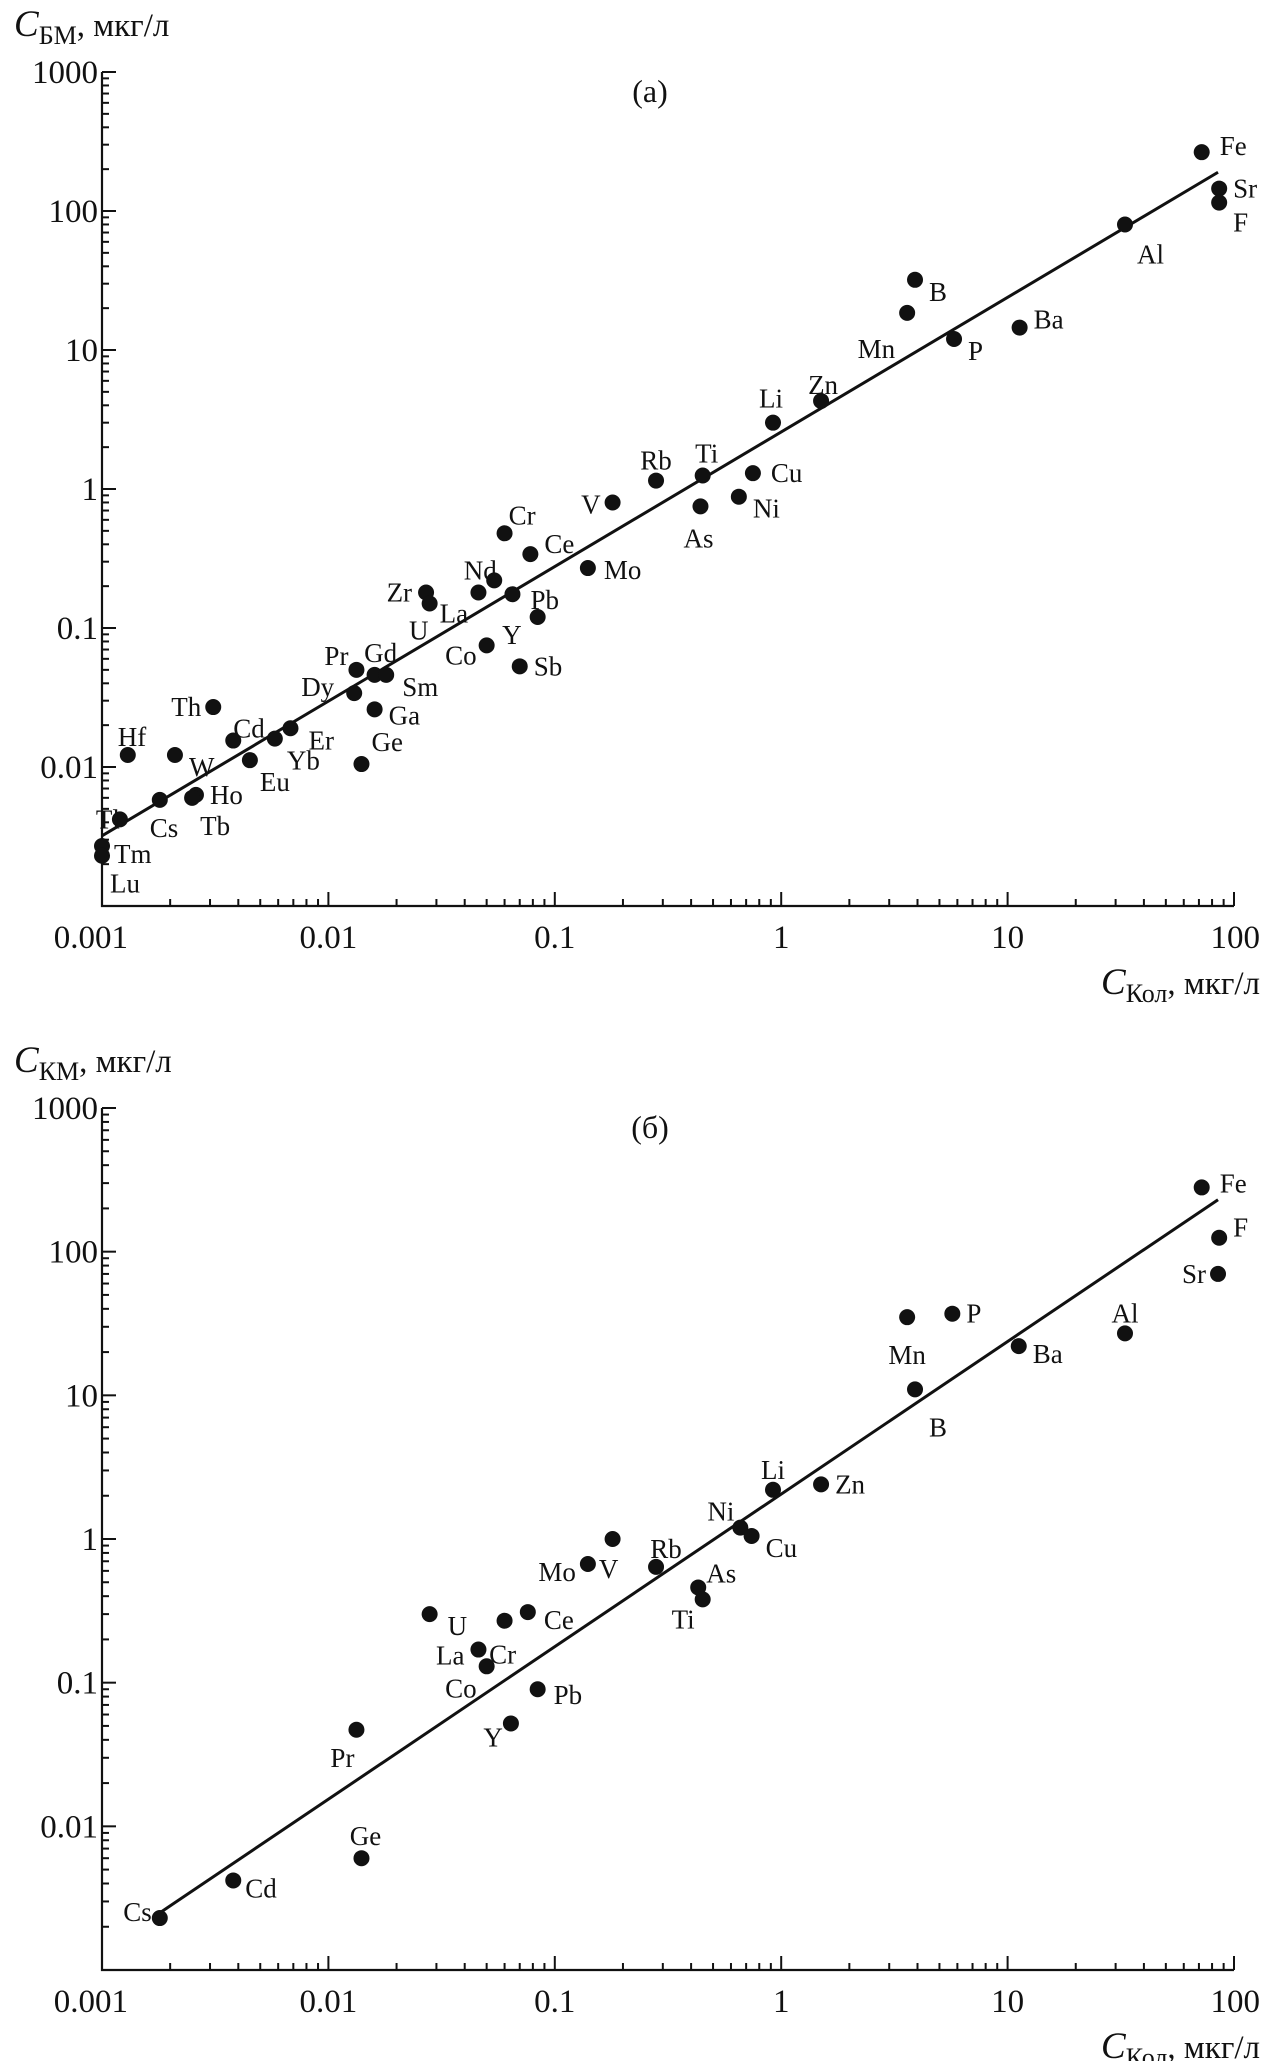 This screenshot has width=1264, height=2061. Describe the element at coordinates (591, 504) in the screenshot. I see `point-label-v: V` at that location.